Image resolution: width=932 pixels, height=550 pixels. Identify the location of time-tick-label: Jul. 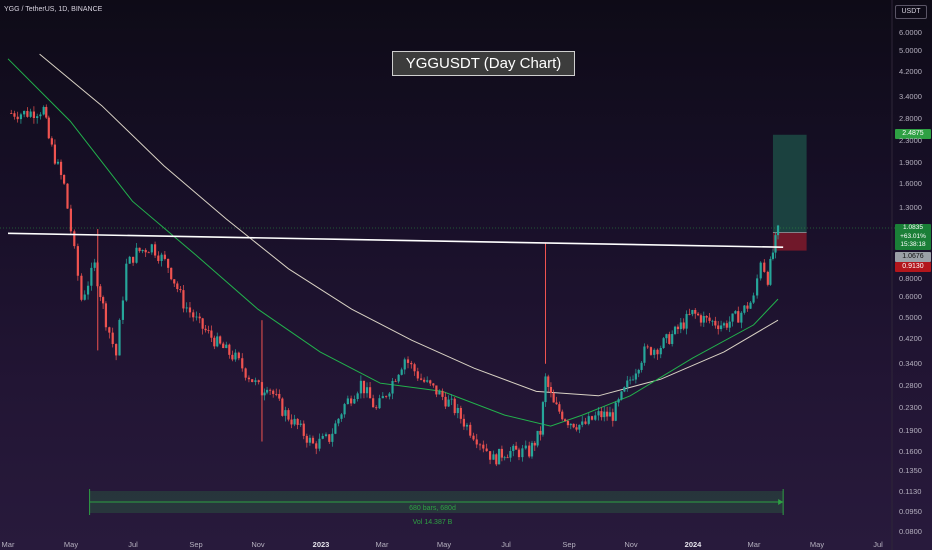
(878, 544).